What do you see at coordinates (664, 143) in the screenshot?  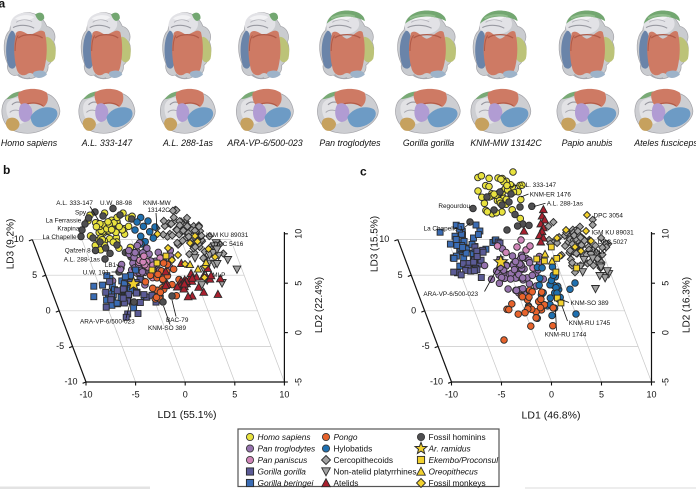 I see `svg-text: Ateles fusciceps` at bounding box center [664, 143].